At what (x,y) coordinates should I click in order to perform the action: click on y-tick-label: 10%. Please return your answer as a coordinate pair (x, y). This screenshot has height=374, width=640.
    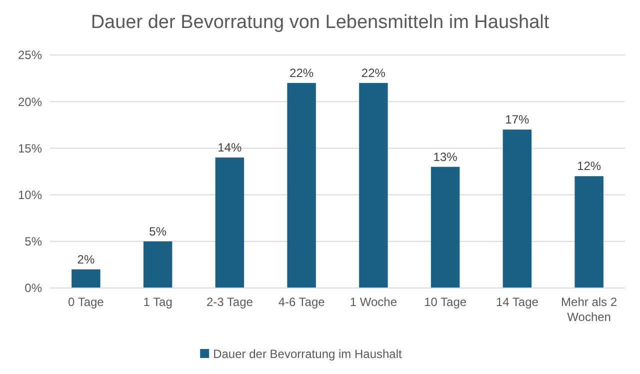
    Looking at the image, I should click on (30, 195).